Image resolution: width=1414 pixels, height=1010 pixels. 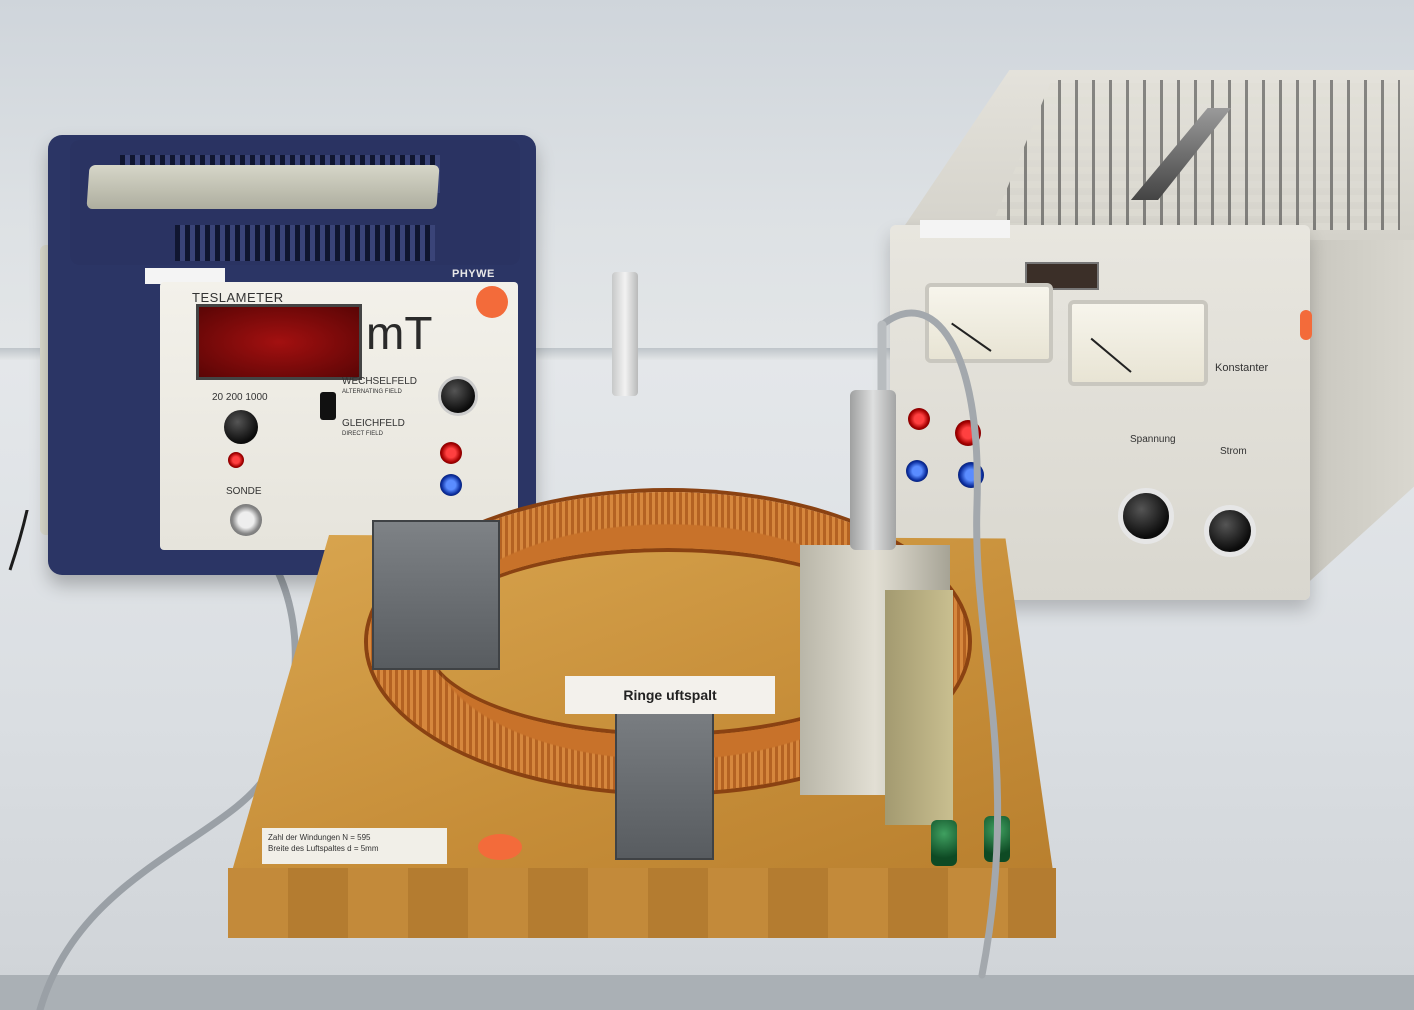 I want to click on wall-clamp, so click(x=625, y=334).